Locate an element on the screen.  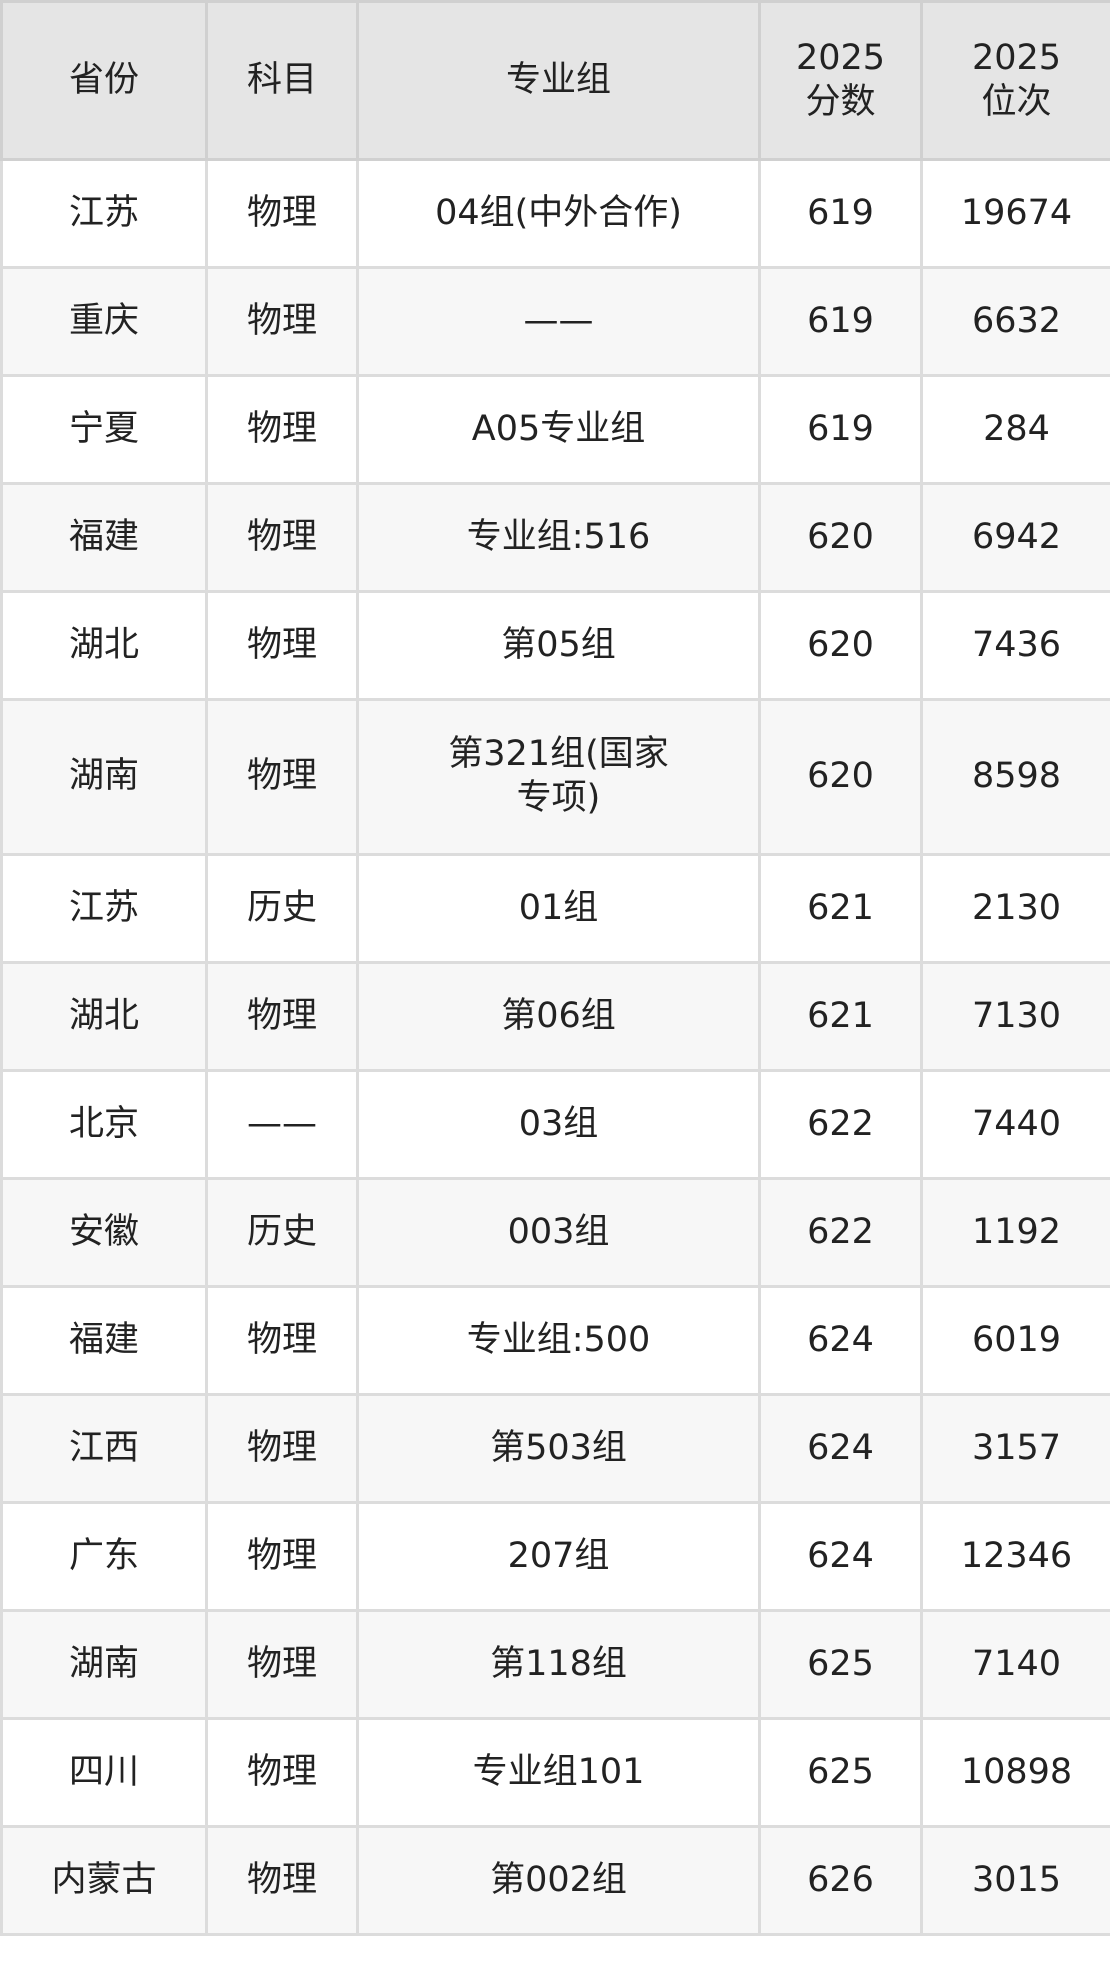
table-row: 福建 物理 专业组:516 620 6942 is located at coordinates (555, 537).